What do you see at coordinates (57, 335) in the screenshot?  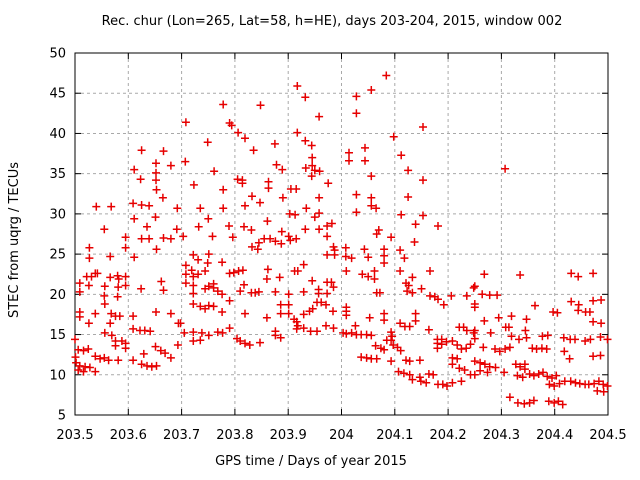 I see `y-tick-label: 15` at bounding box center [57, 335].